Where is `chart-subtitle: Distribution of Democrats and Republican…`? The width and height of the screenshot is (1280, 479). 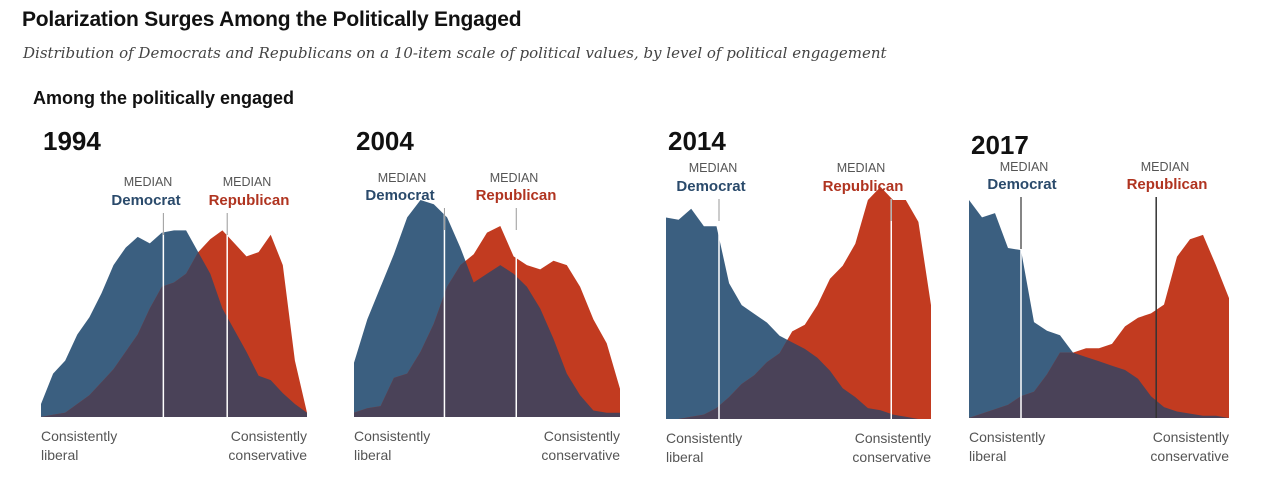 chart-subtitle: Distribution of Democrats and Republican… is located at coordinates (455, 53).